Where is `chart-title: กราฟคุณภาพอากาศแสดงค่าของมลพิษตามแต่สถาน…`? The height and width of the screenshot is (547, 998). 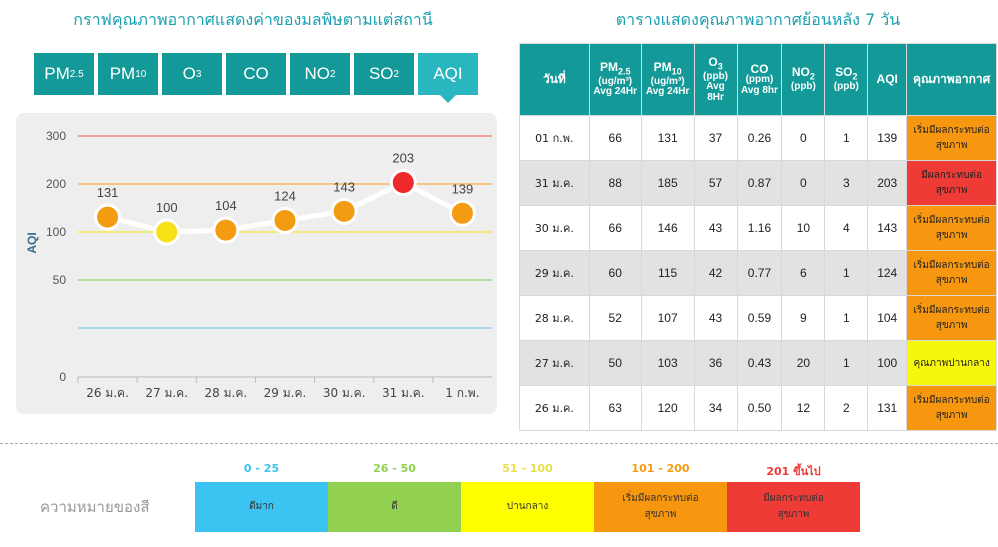 chart-title: กราฟคุณภาพอากาศแสดงค่าของมลพิษตามแต่สถาน… is located at coordinates (253, 19).